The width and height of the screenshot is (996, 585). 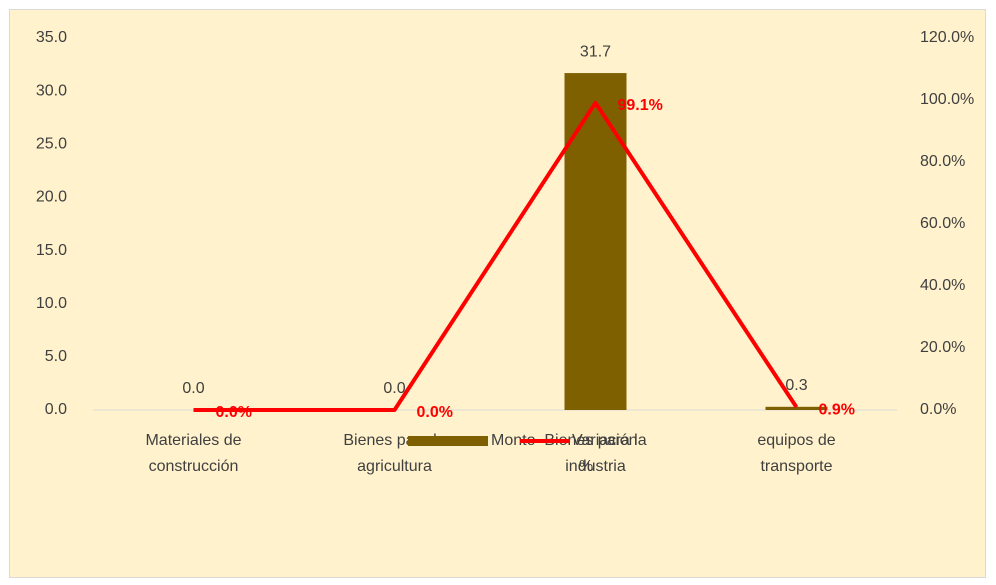 I want to click on line-value-label: 99.1%, so click(x=640, y=105).